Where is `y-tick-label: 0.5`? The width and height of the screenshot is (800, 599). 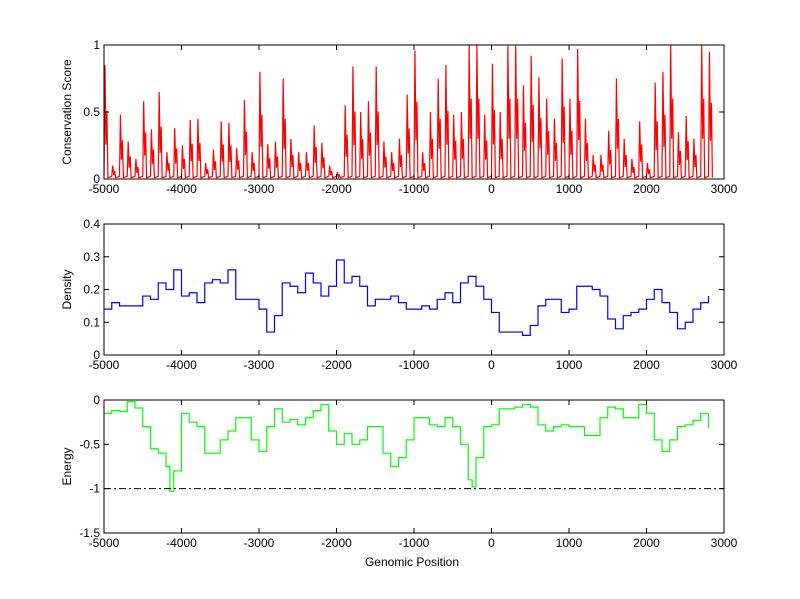 y-tick-label: 0.5 is located at coordinates (91, 112).